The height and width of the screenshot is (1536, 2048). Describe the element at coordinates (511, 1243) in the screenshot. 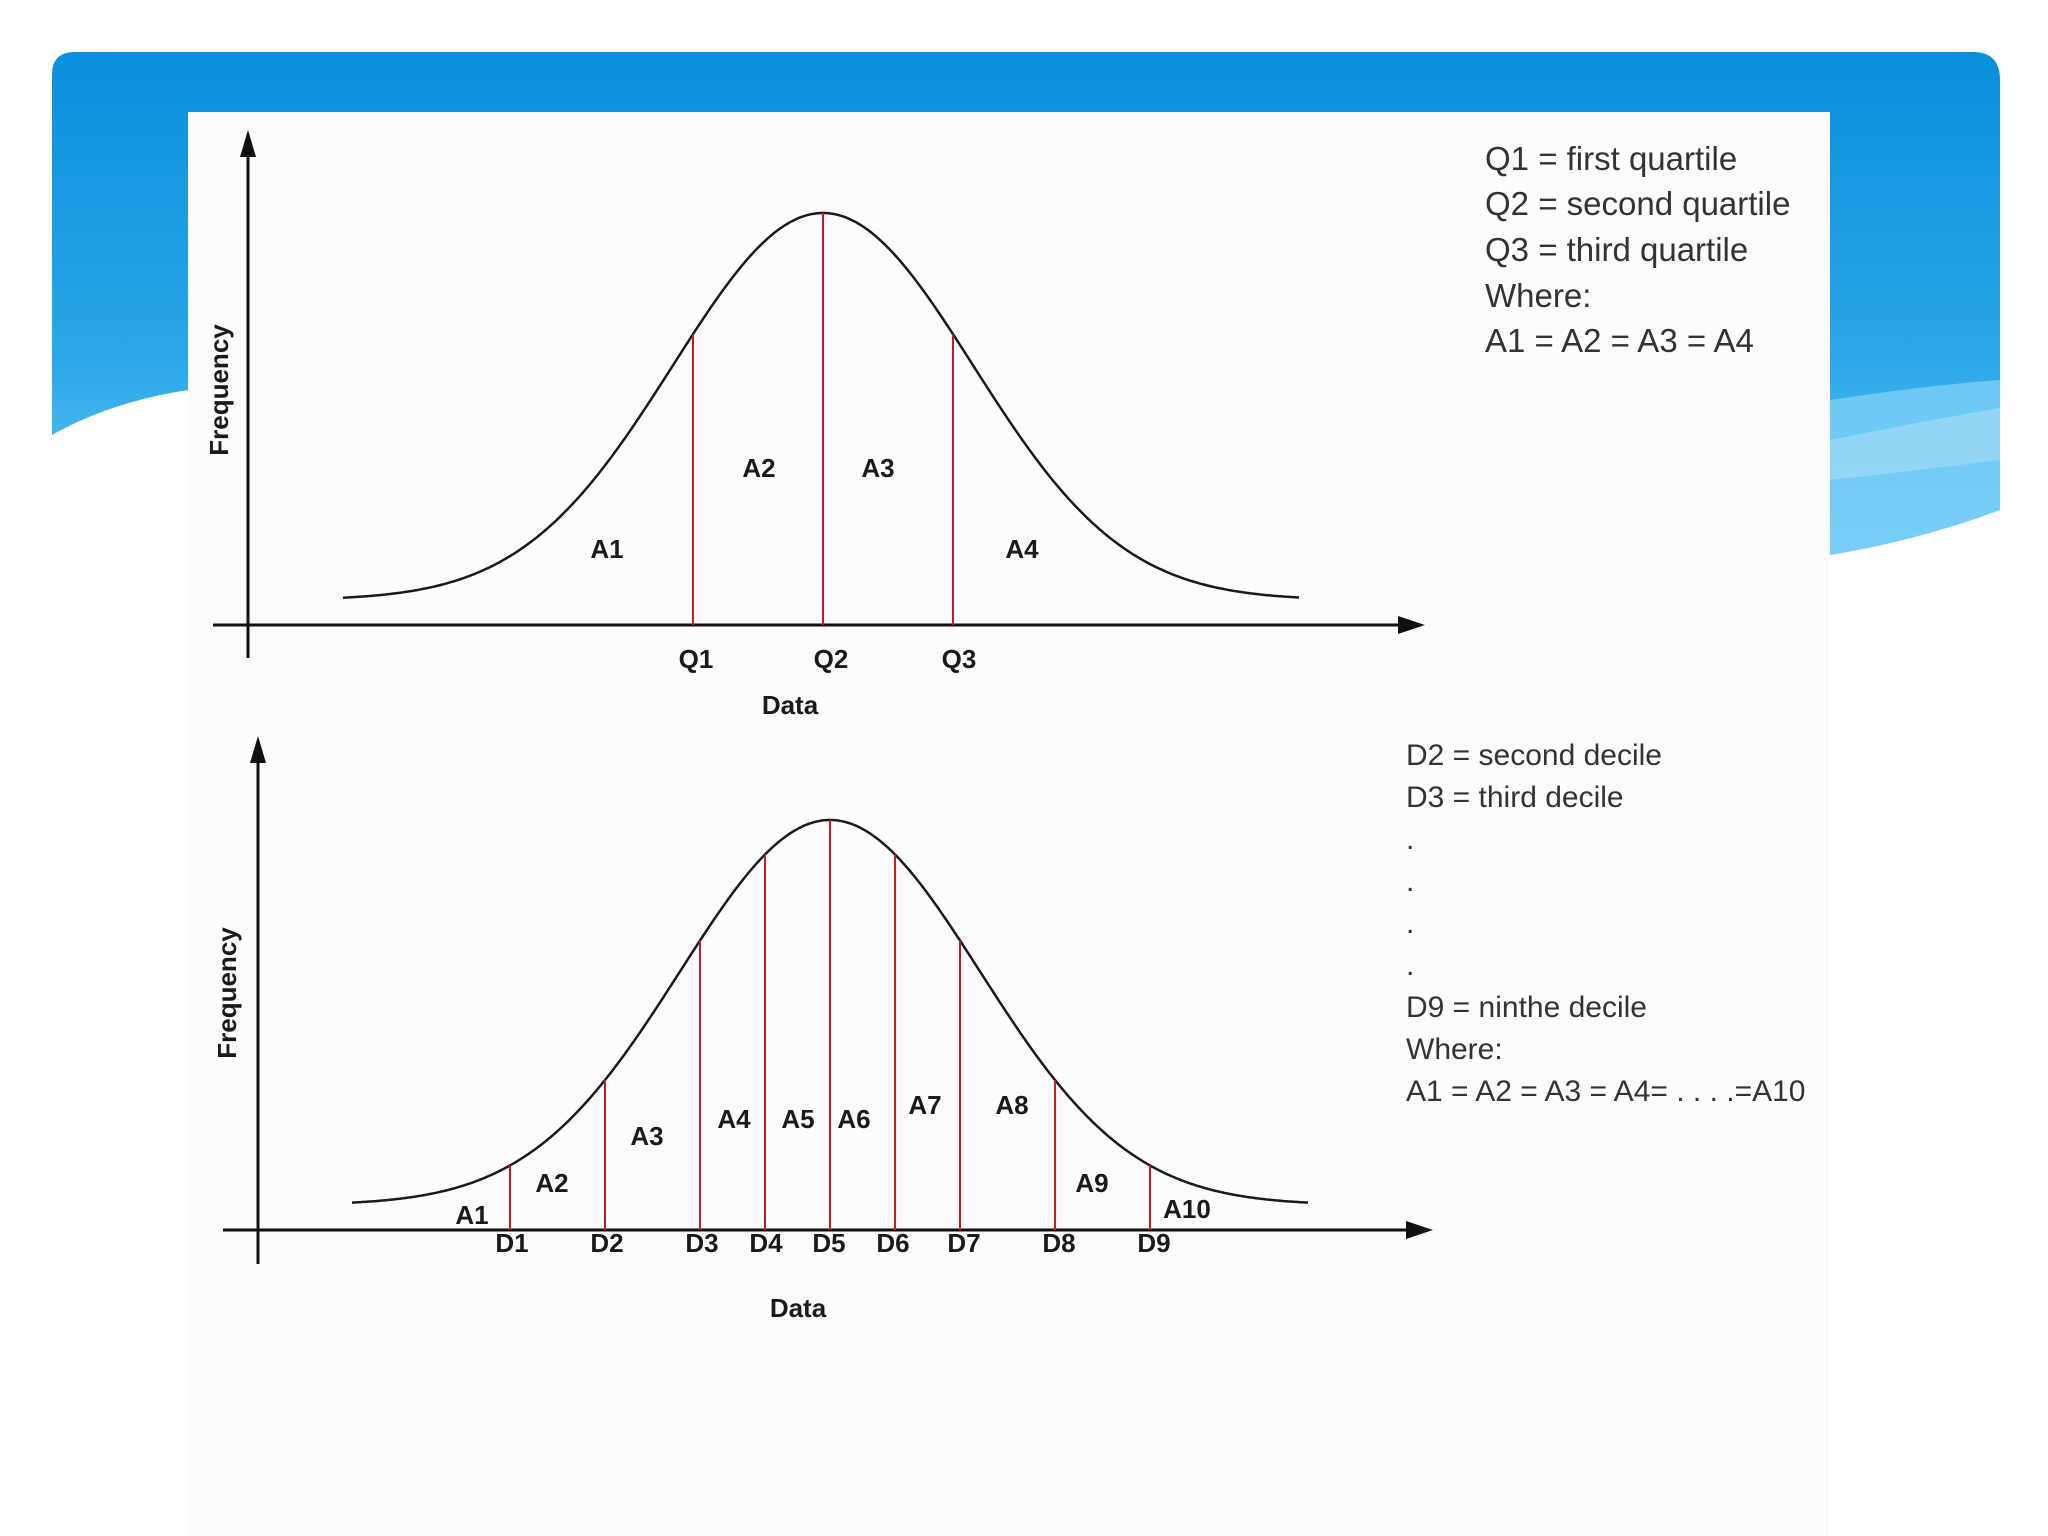

I see `decile-divider-label-d1: D1` at that location.